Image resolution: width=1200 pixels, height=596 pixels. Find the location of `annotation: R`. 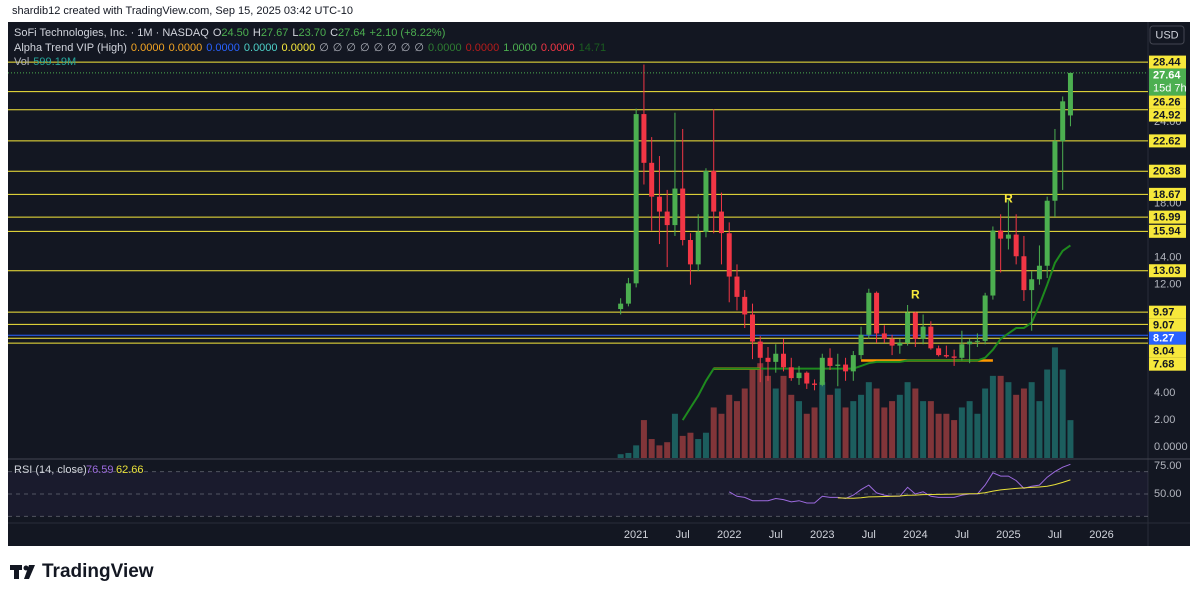

annotation: R is located at coordinates (915, 295).